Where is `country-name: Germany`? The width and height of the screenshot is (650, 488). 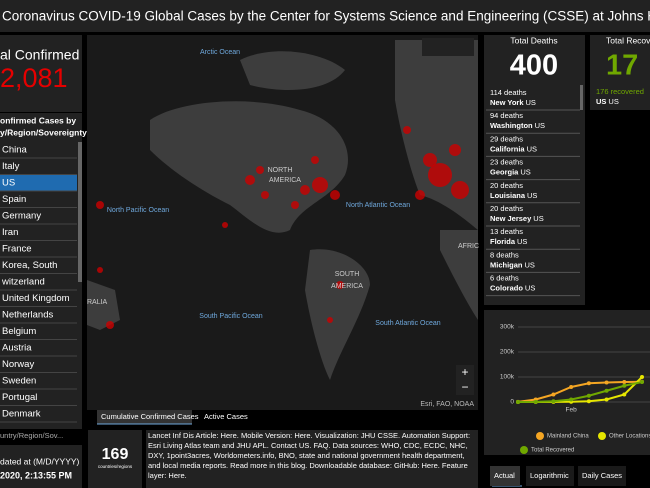 country-name: Germany is located at coordinates (21, 216).